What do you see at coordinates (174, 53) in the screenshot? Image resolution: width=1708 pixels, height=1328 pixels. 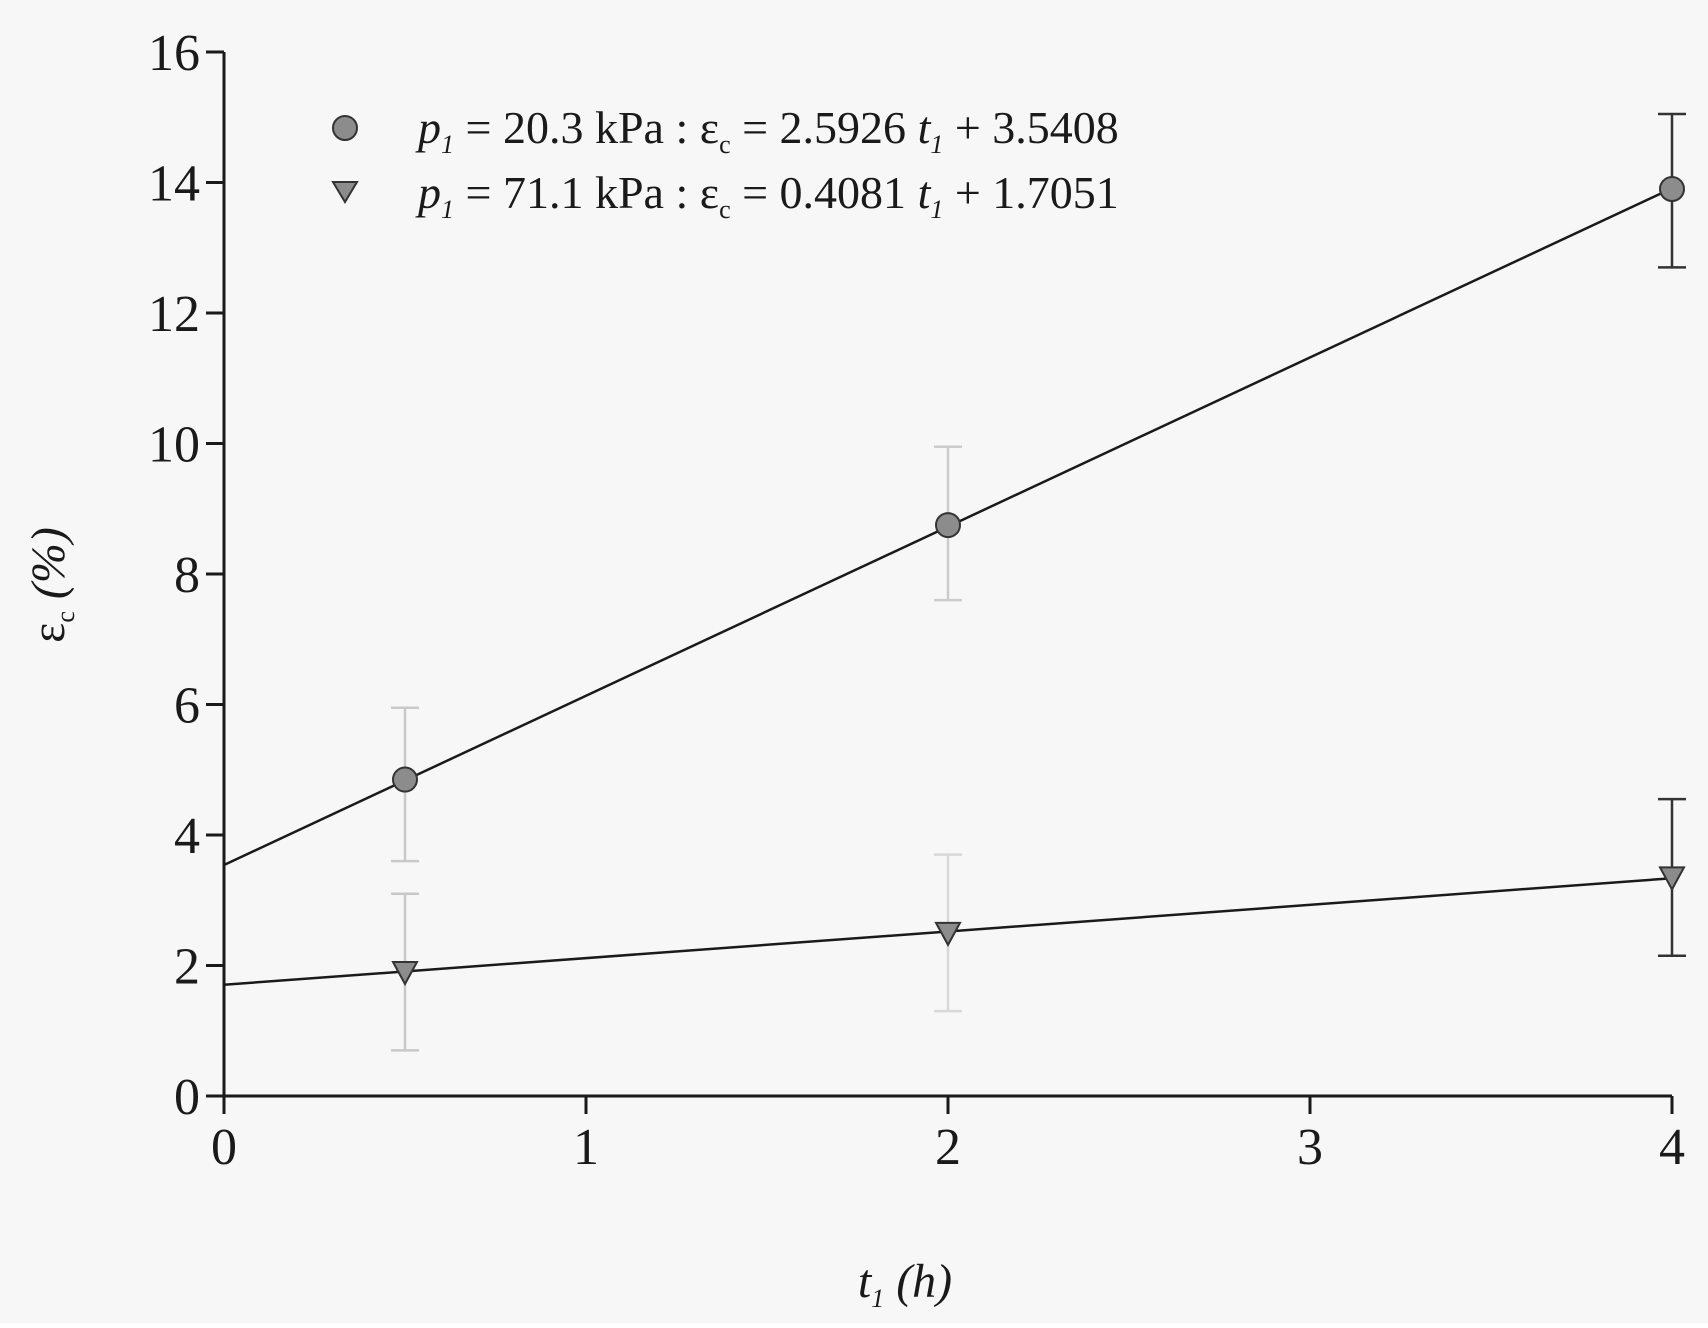 I see `y-tick-label: 16` at bounding box center [174, 53].